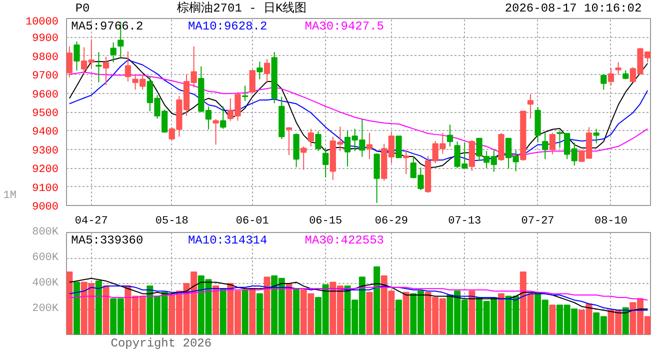  What do you see at coordinates (45, 208) in the screenshot?
I see `y-tick-label: 9000` at bounding box center [45, 208].